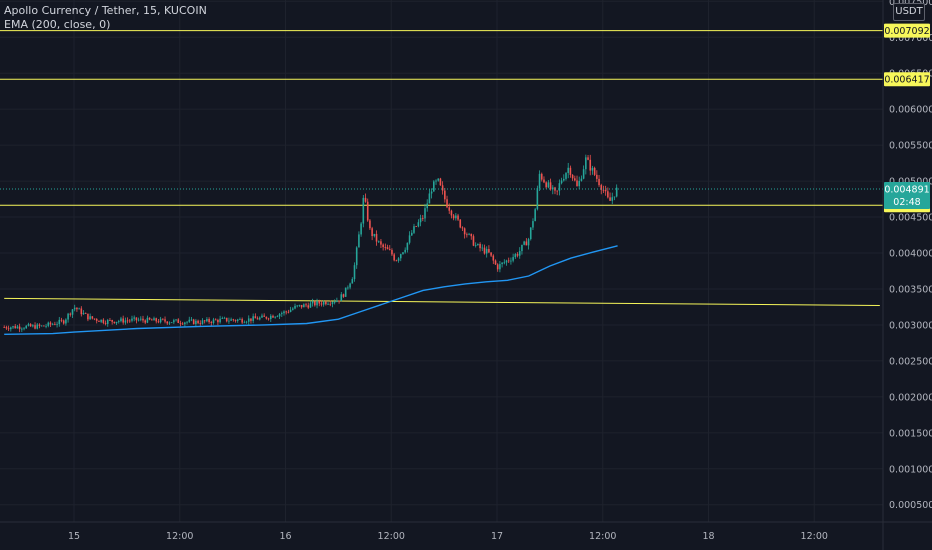 This screenshot has height=550, width=932. Describe the element at coordinates (311, 290) in the screenshot. I see `ema-line` at that location.